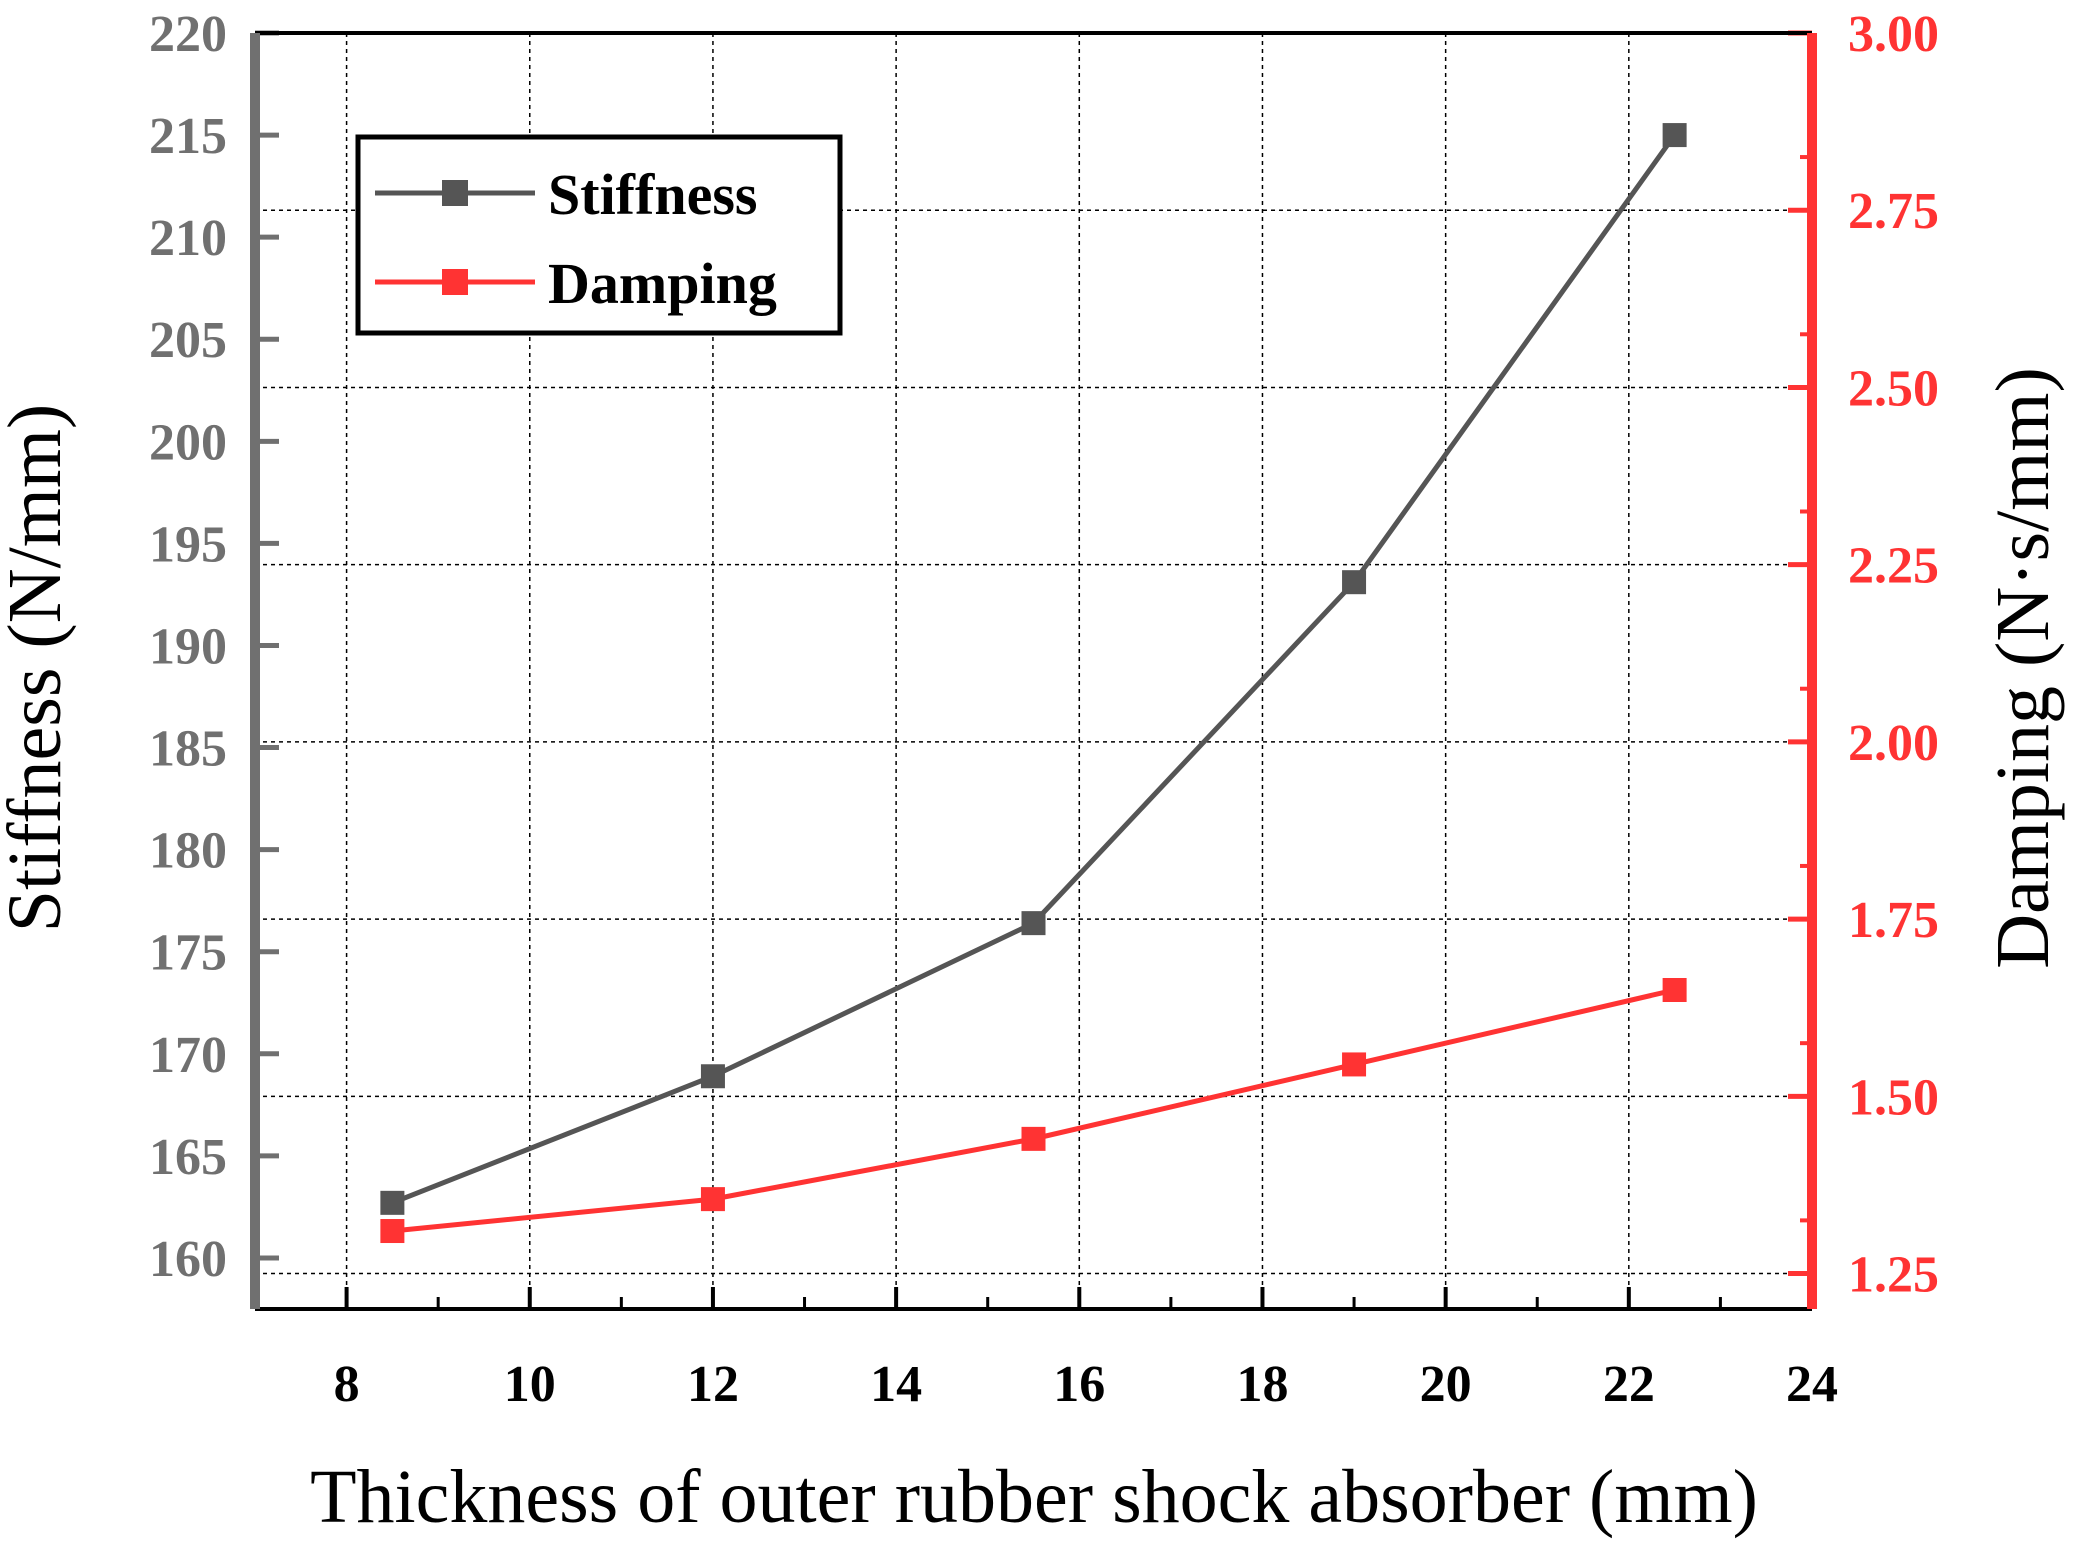  Describe the element at coordinates (1893, 1097) in the screenshot. I see `y-right-tick-label-1: 1.50` at that location.